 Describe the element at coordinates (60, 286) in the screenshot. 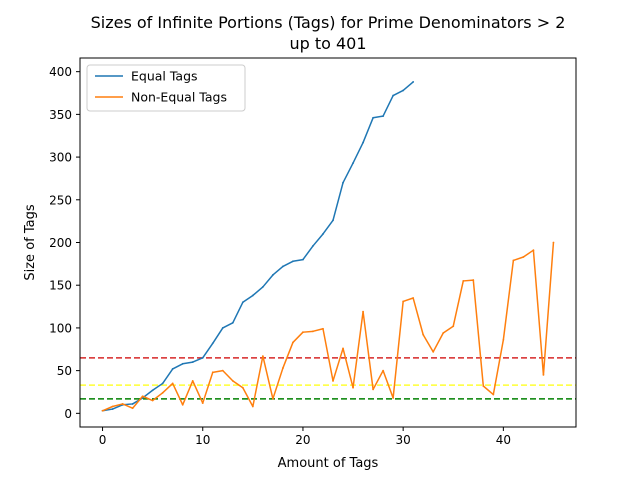

I see `y-tick-label-150: 150` at that location.